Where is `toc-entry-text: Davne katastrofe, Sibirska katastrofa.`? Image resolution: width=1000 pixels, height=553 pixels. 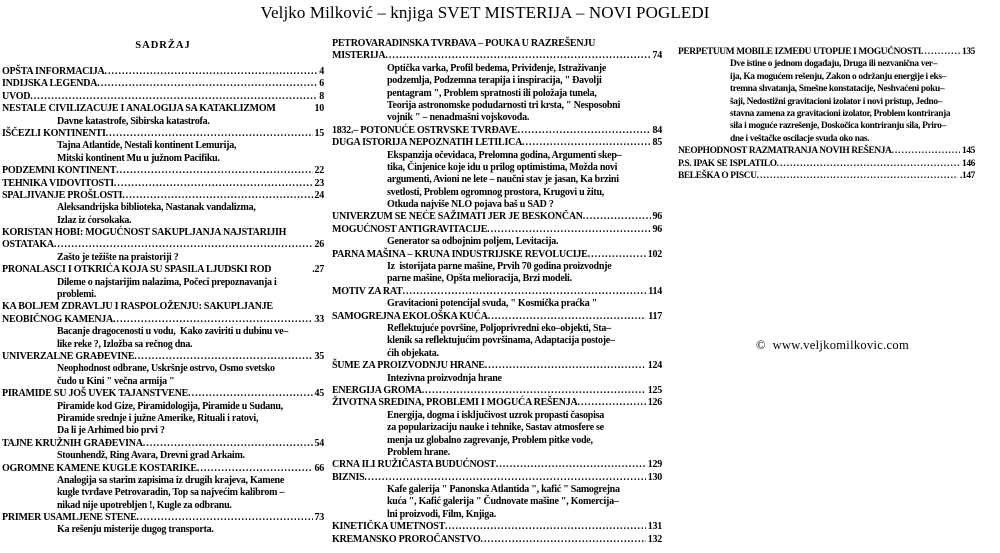
toc-entry-text: Davne katastrofe, Sibirska katastrofa. is located at coordinates (133, 121).